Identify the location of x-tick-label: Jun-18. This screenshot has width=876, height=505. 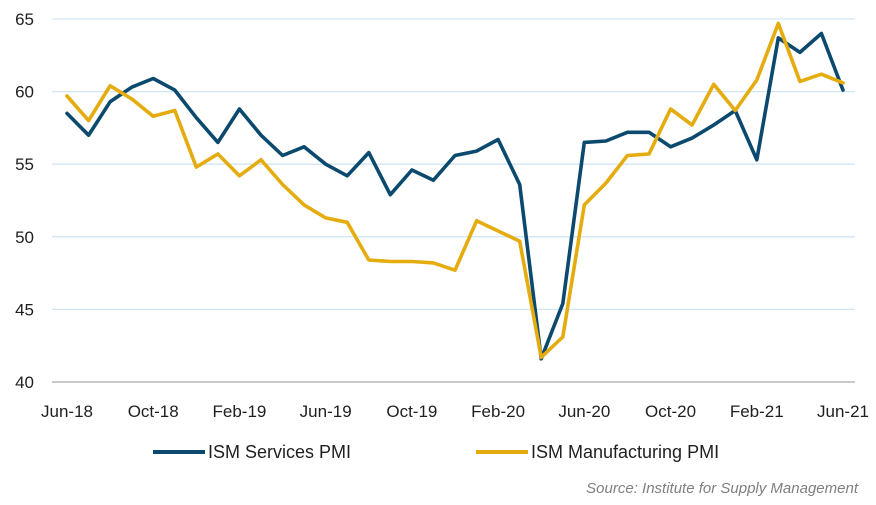
(67, 411).